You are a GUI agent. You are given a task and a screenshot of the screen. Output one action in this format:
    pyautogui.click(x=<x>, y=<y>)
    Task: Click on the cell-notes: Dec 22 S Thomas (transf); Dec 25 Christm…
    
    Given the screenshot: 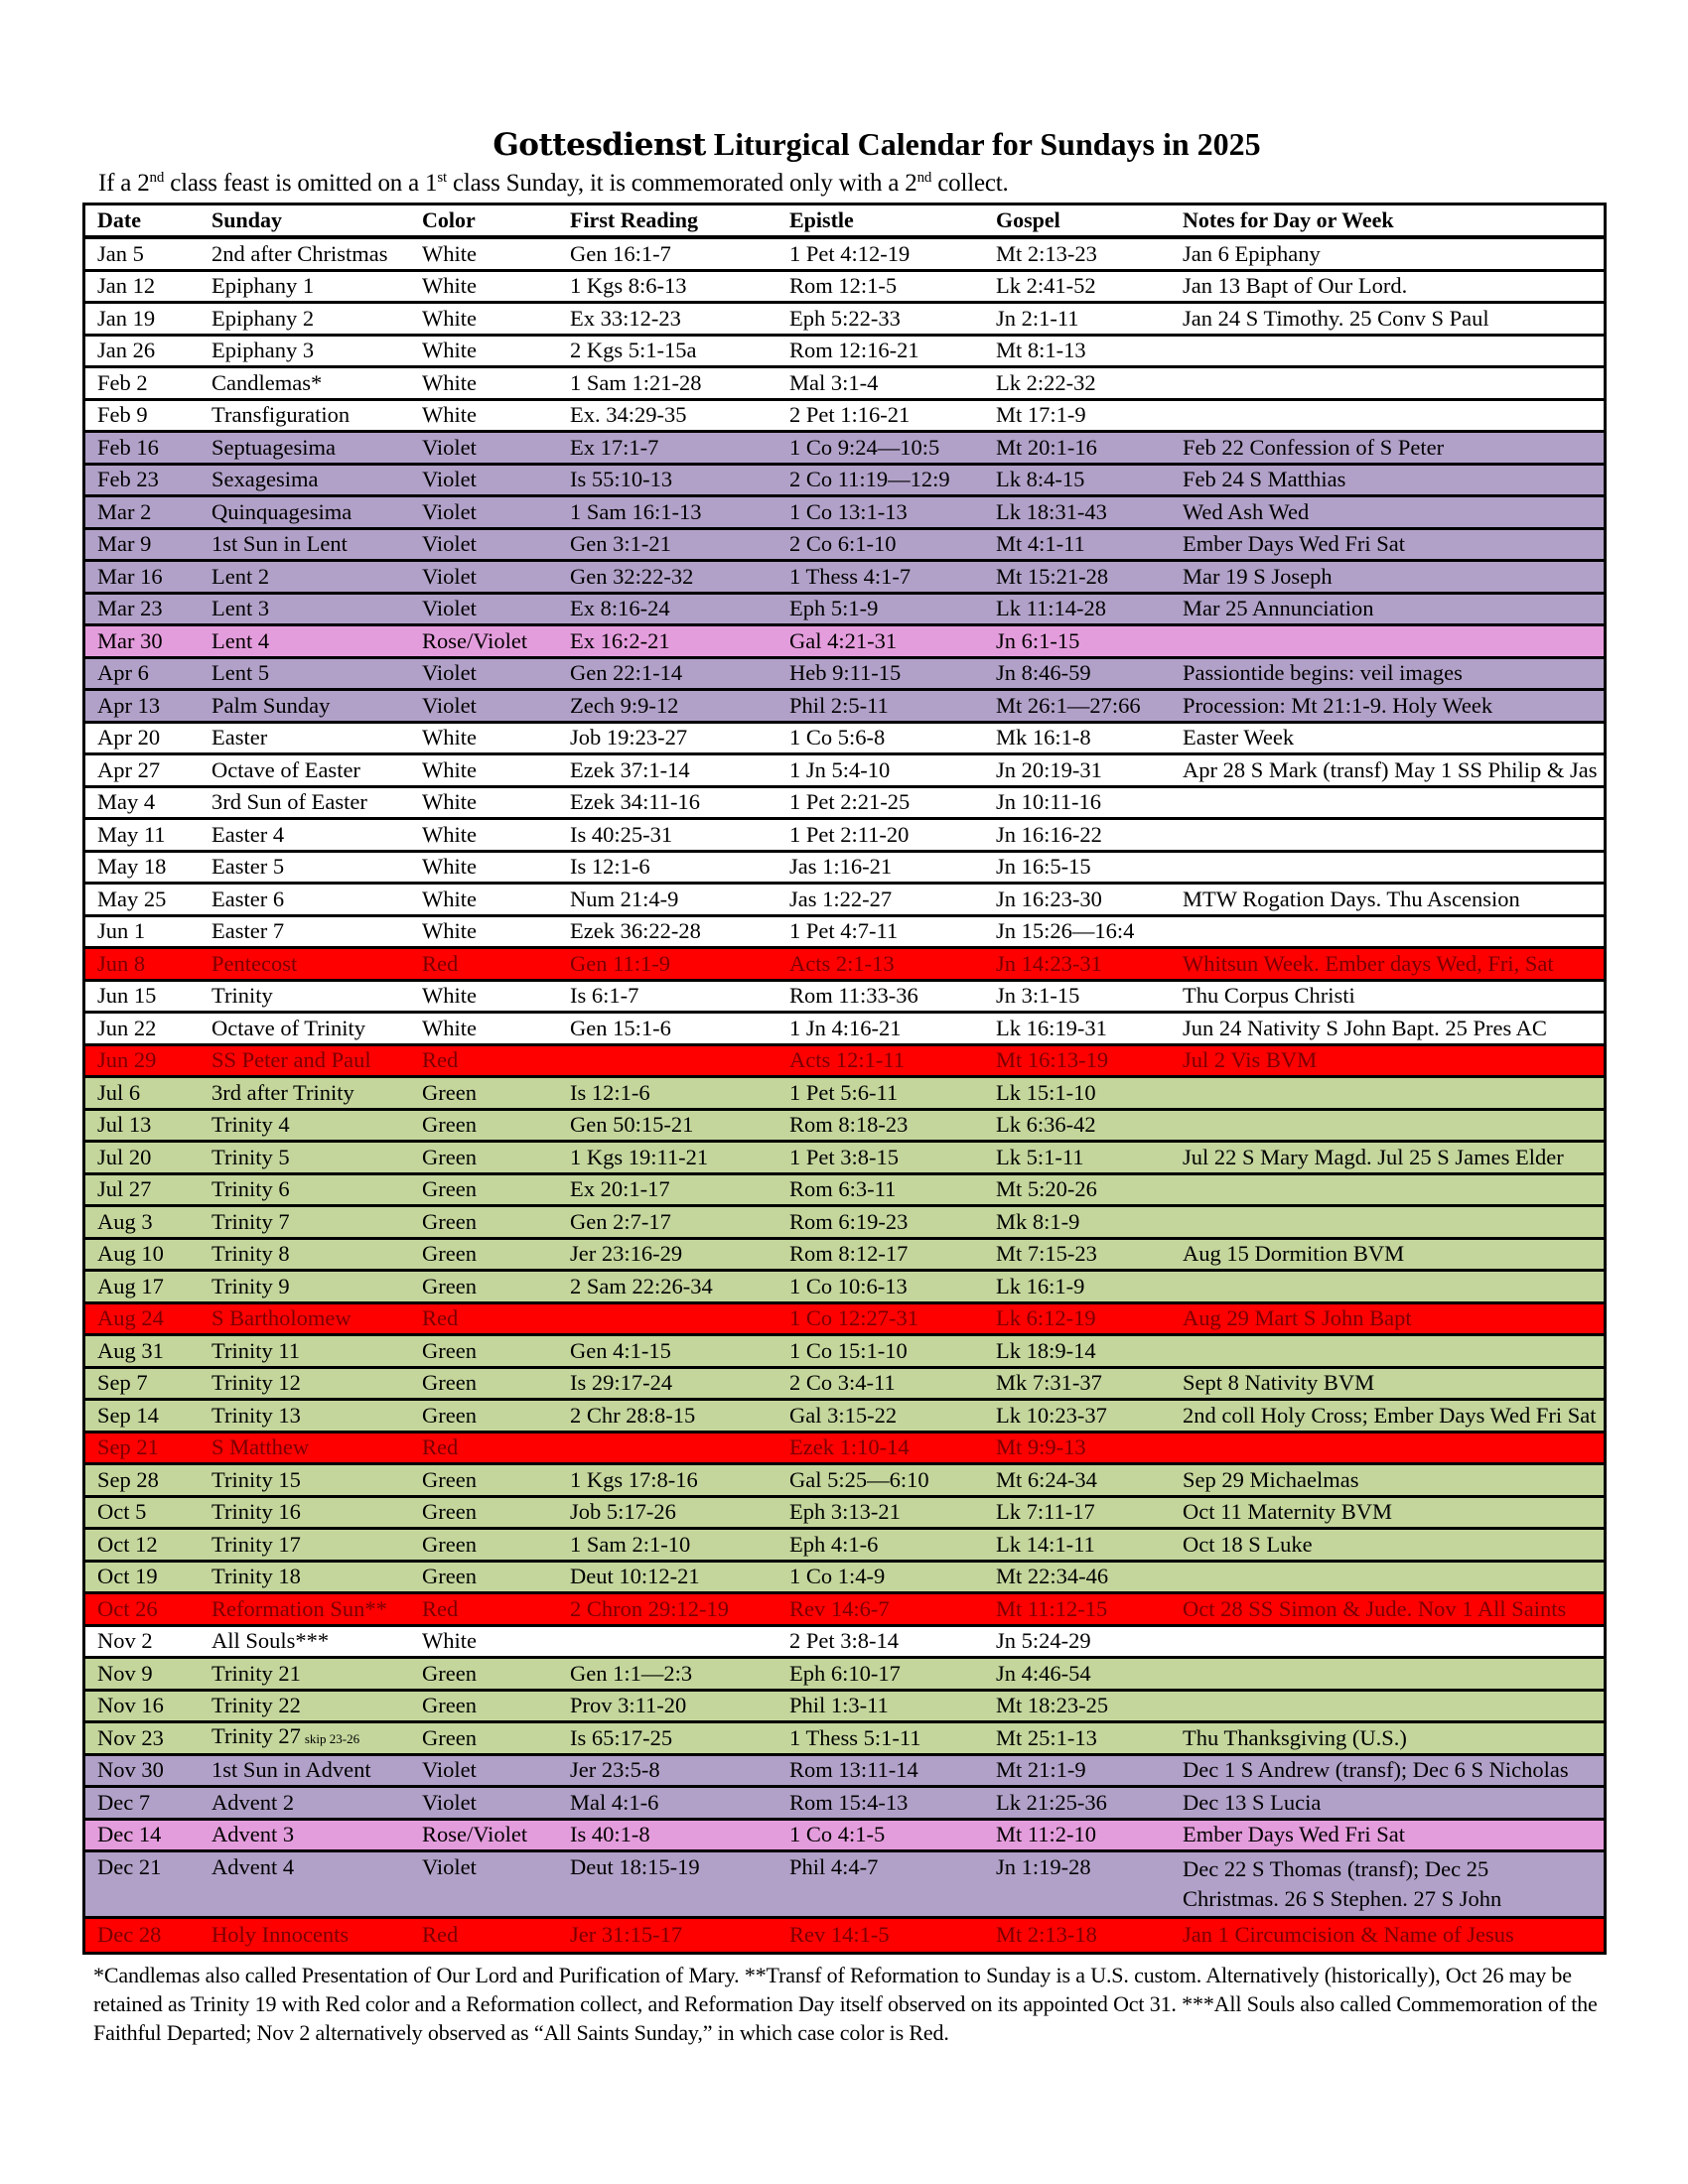 What is the action you would take?
    pyautogui.click(x=1342, y=1883)
    